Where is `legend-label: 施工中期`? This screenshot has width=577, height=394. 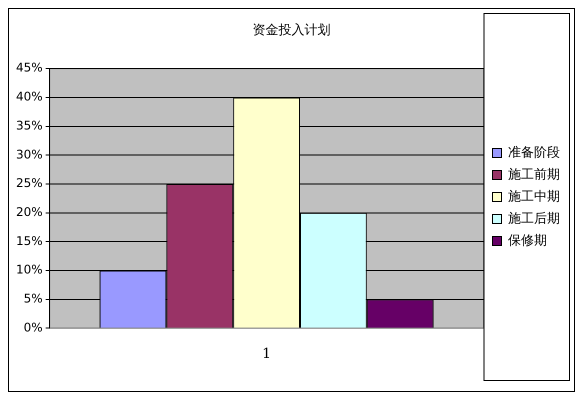
legend-label: 施工中期 is located at coordinates (534, 196).